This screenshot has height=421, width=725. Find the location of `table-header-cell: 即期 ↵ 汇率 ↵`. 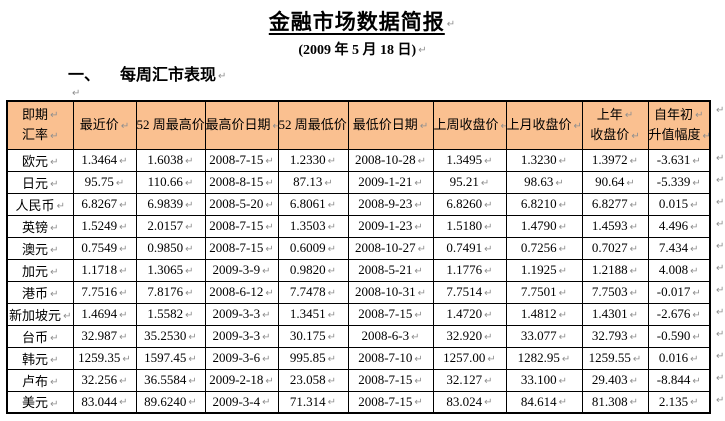

table-header-cell: 即期 ↵ 汇率 ↵ is located at coordinates (40, 125).